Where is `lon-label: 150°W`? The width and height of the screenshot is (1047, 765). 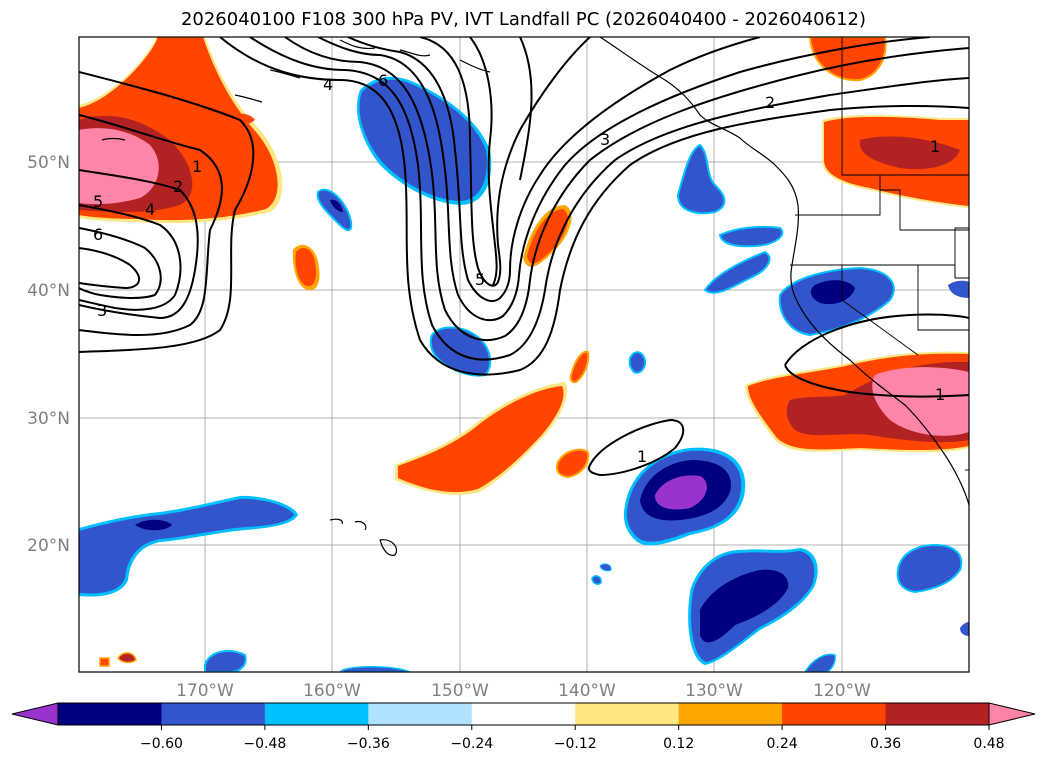 lon-label: 150°W is located at coordinates (460, 691).